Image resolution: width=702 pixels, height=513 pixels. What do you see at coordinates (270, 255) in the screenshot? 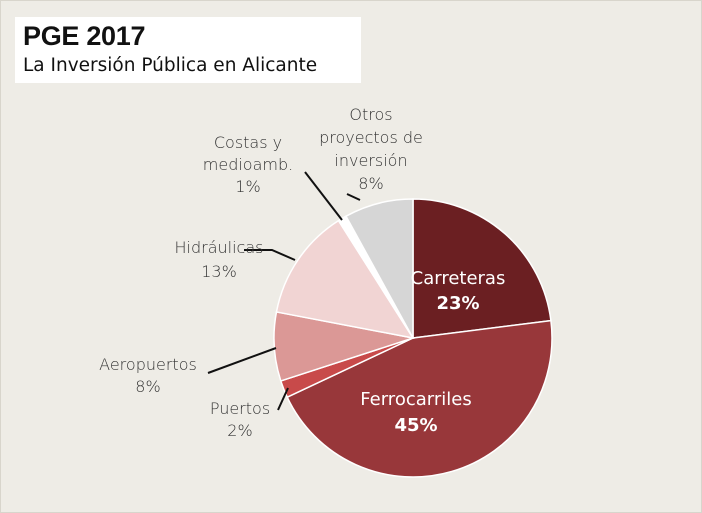
I see `leader-line-hidraulicas` at bounding box center [270, 255].